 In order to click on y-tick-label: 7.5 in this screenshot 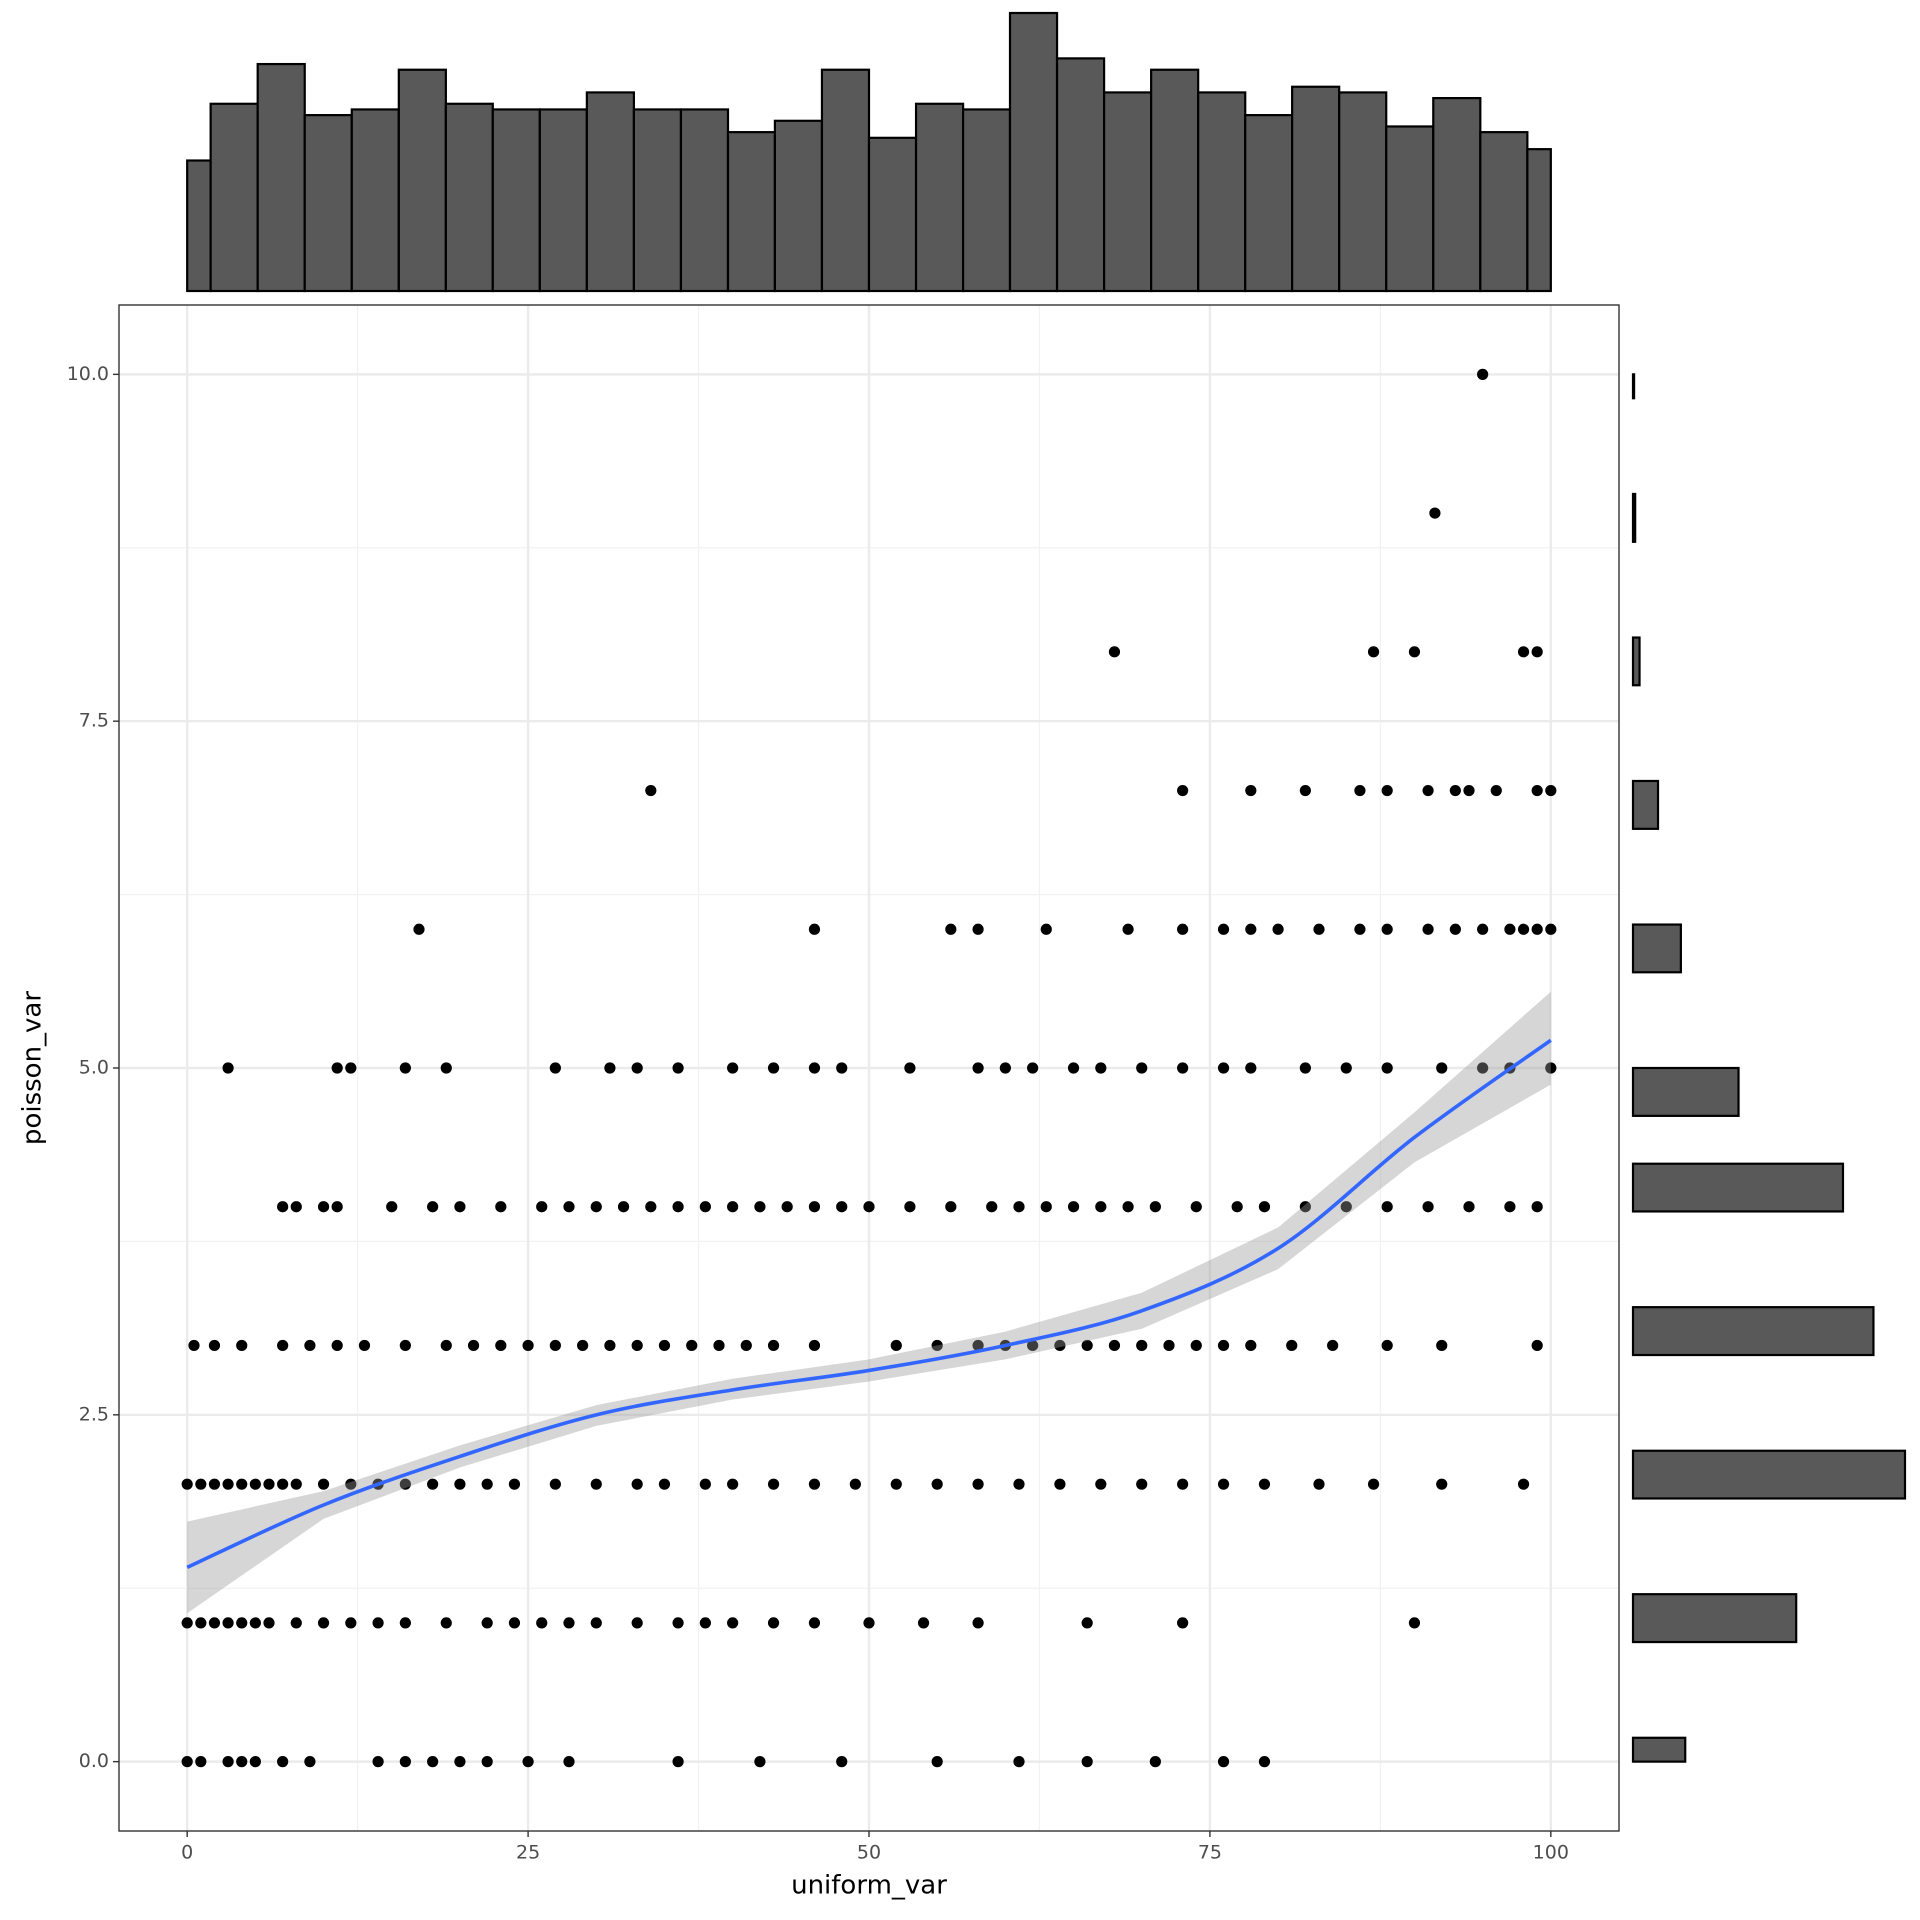, I will do `click(94, 721)`.